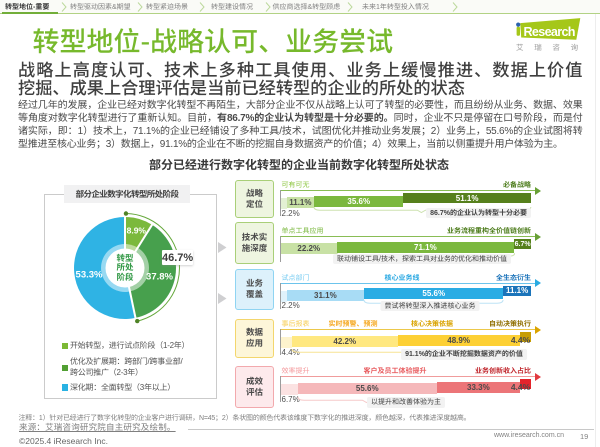 This screenshot has width=600, height=447. I want to click on svg-text: 53.3%, so click(89, 275).